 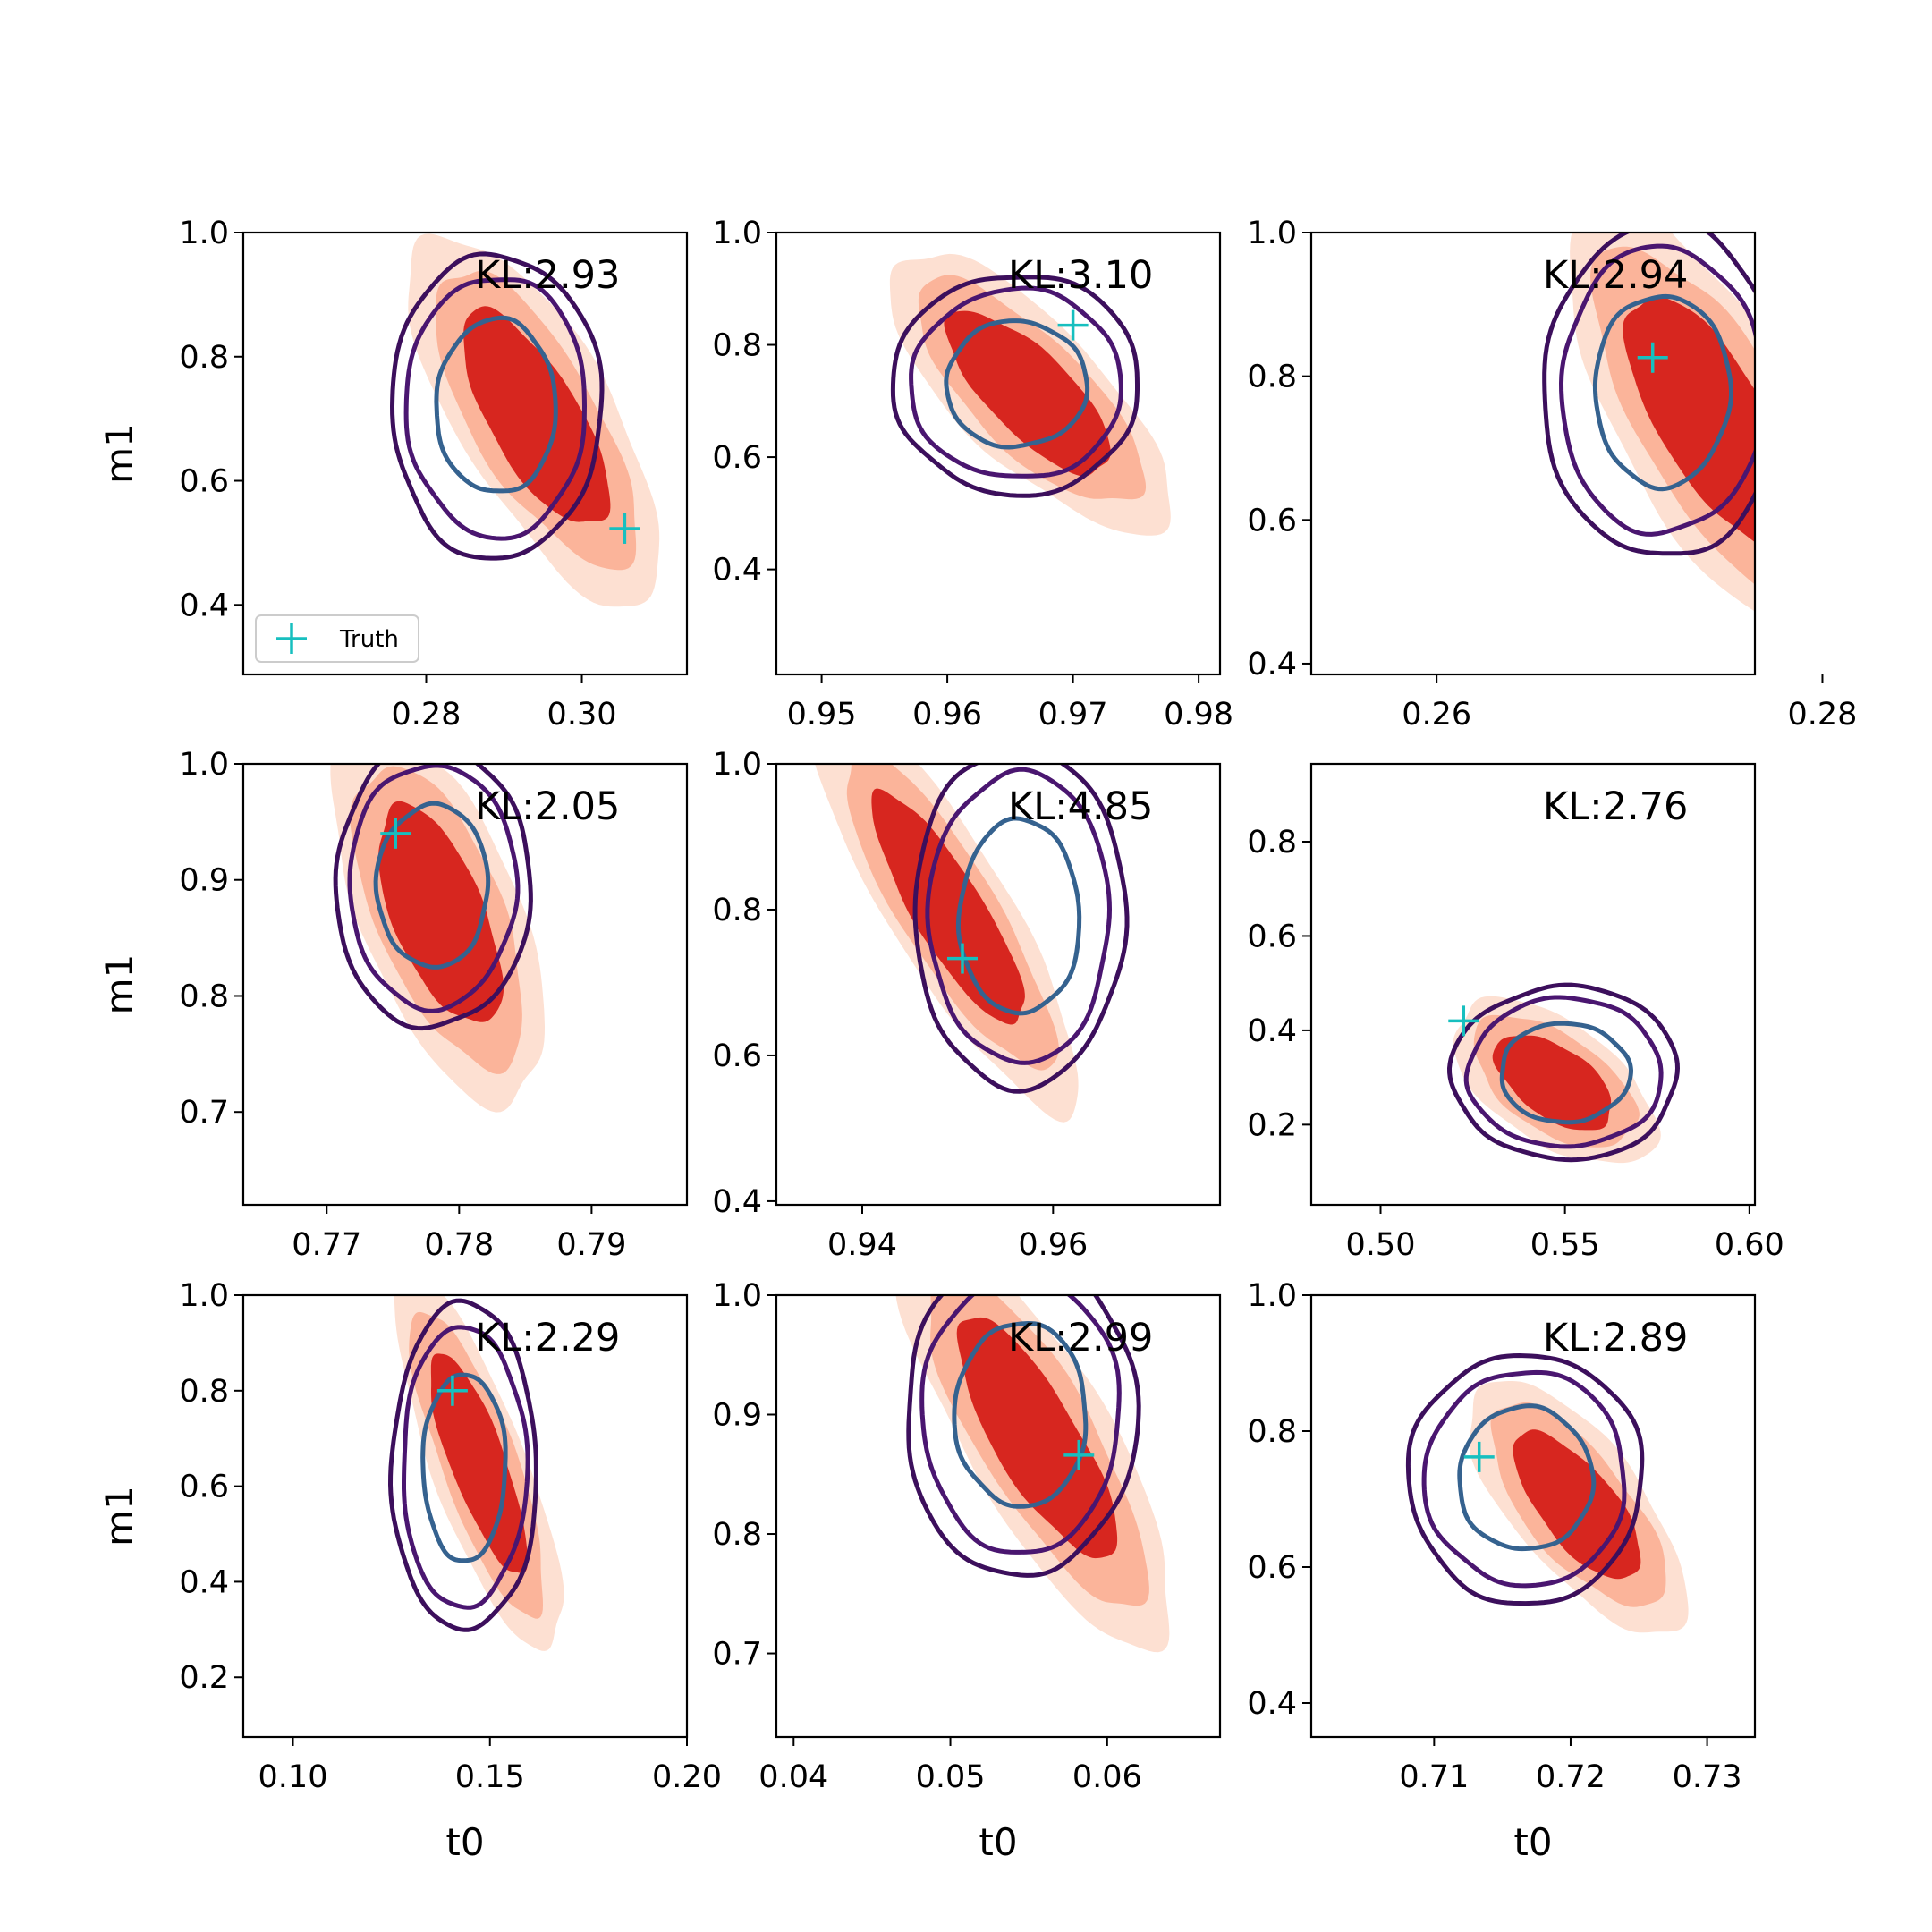 I want to click on kl-divergence-label: KL:4.85, so click(x=1080, y=806).